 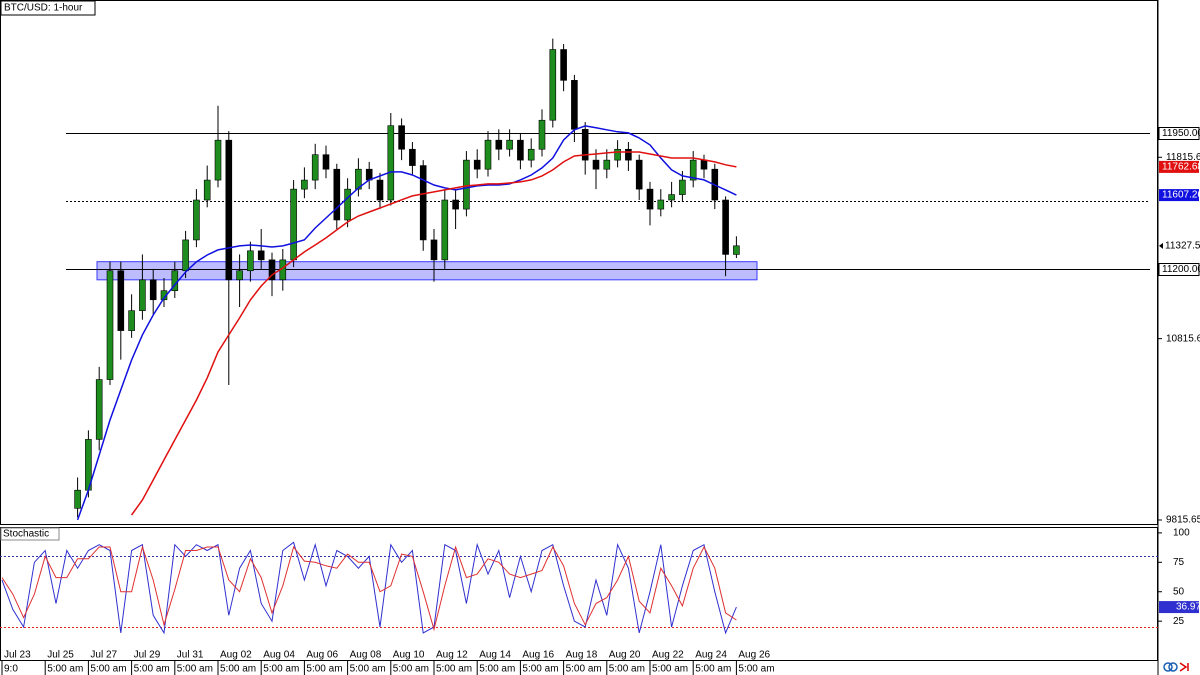 What do you see at coordinates (1183, 338) in the screenshot?
I see `y-tick-label: 10815.65` at bounding box center [1183, 338].